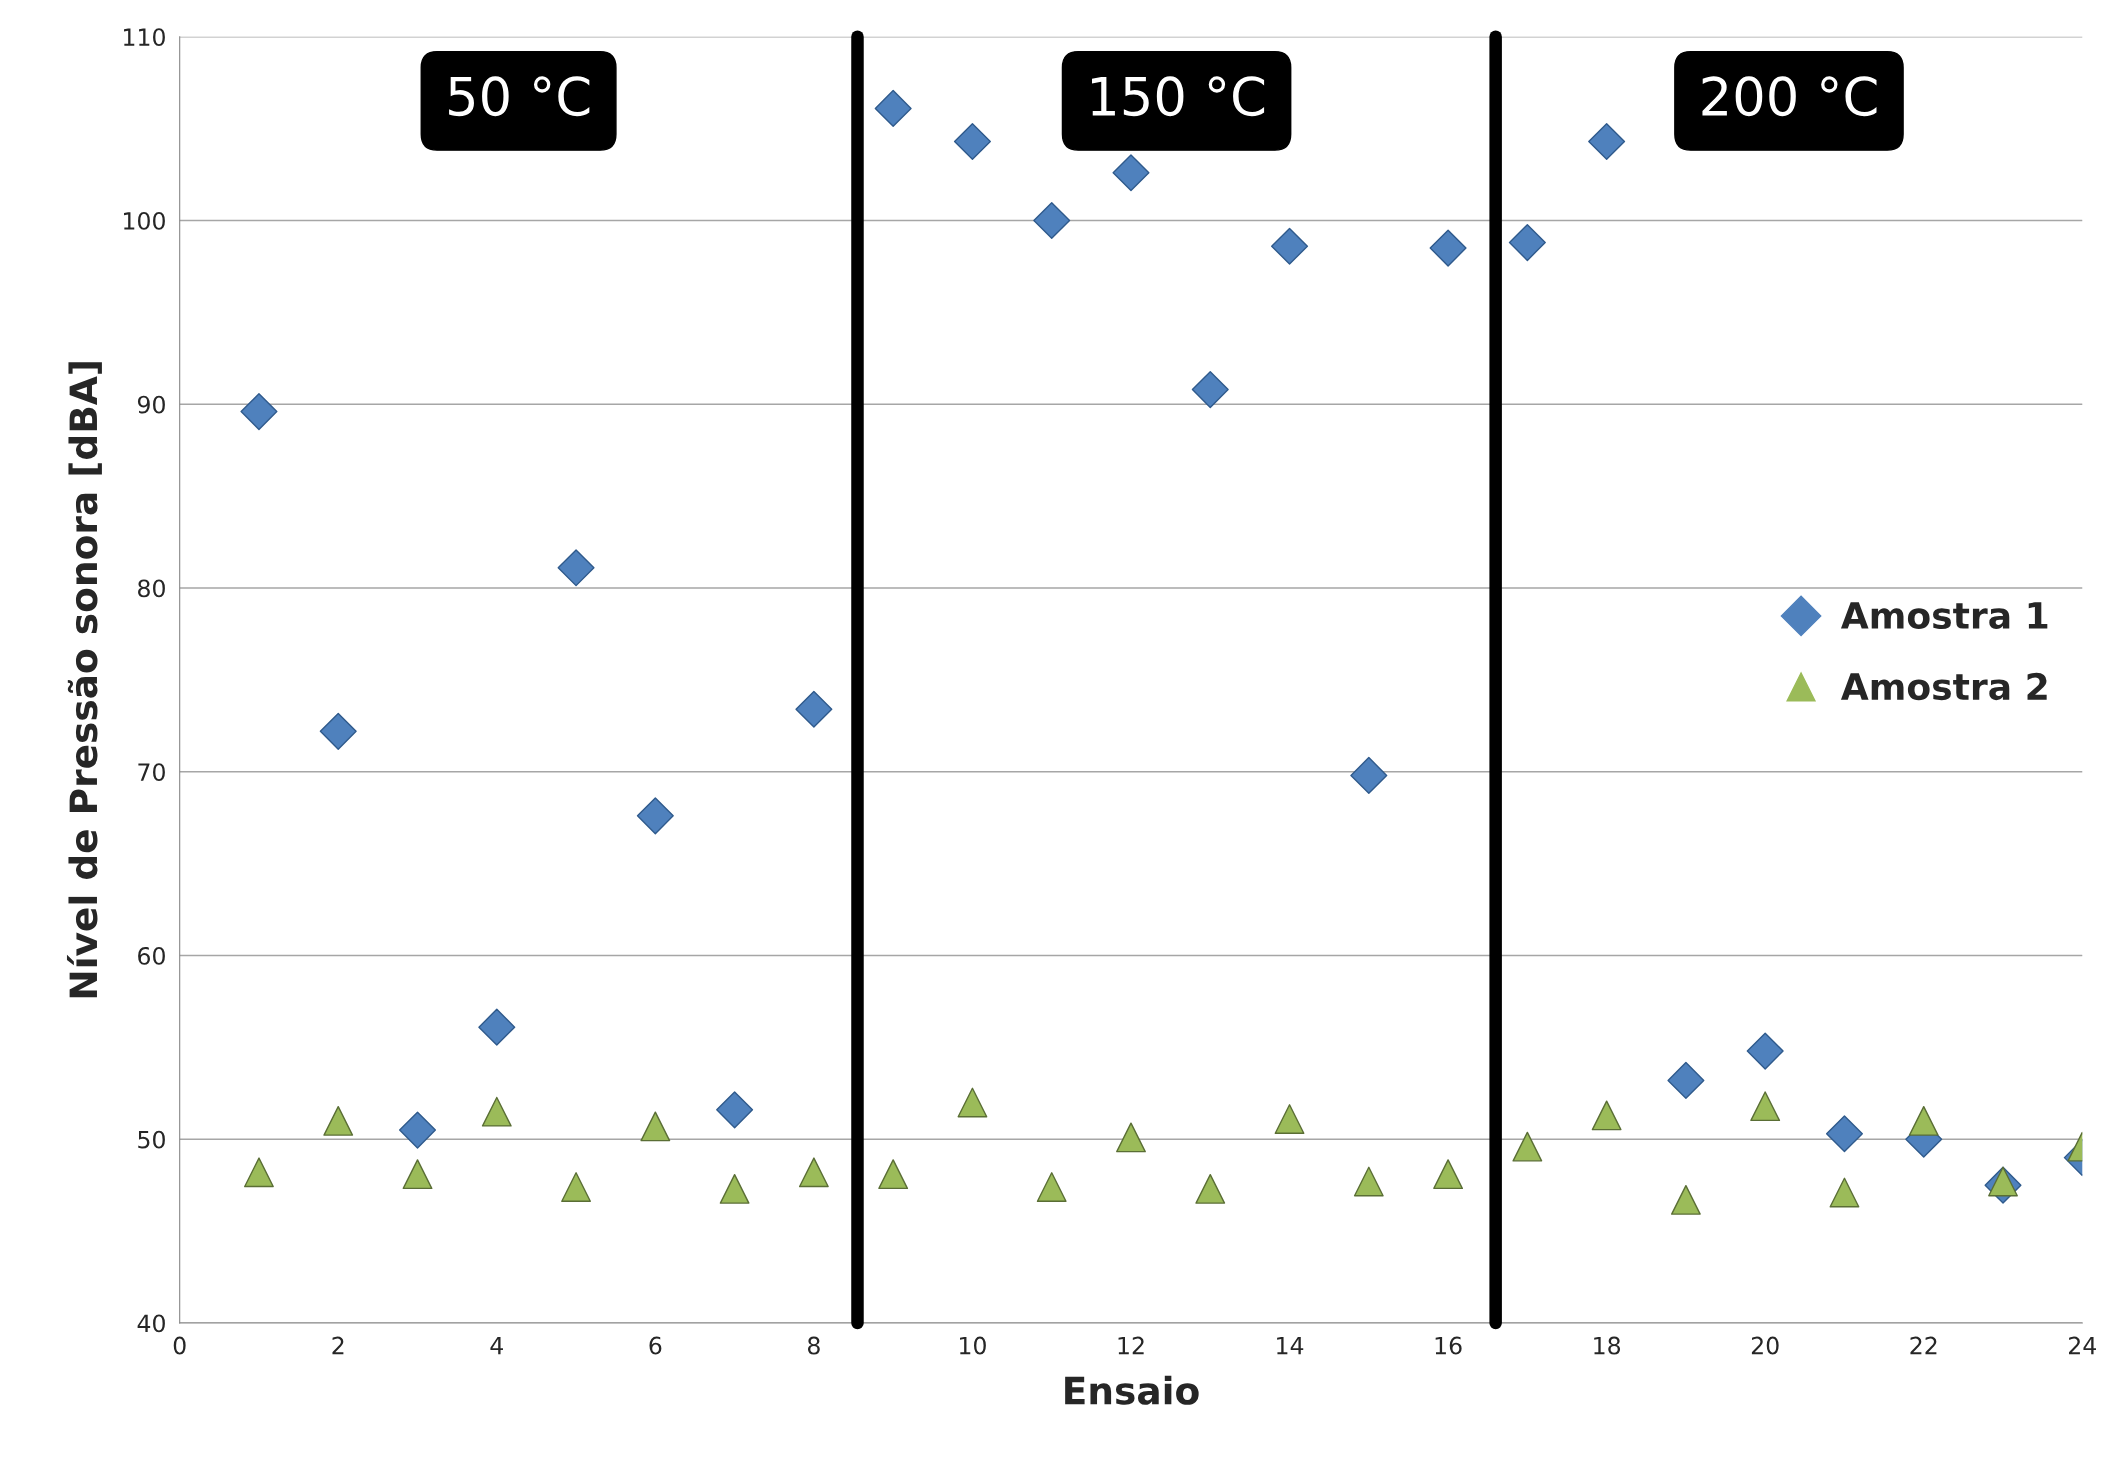 The image size is (2114, 1470). I want to click on y-tick-label: 60, so click(151, 955).